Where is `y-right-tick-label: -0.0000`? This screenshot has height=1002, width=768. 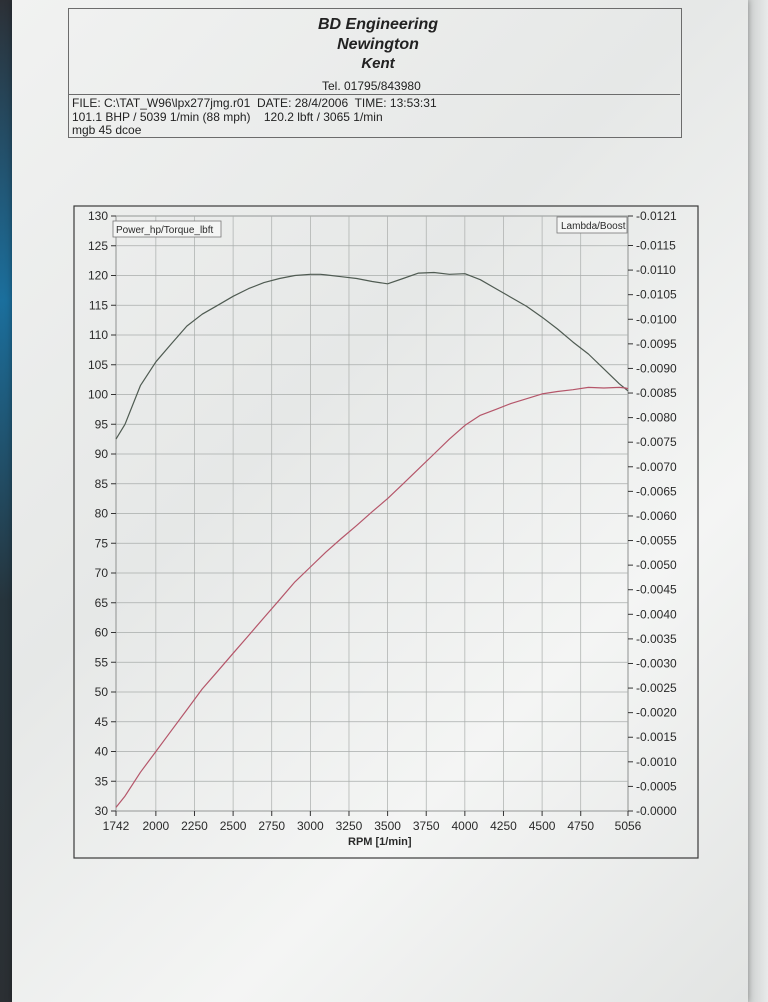
y-right-tick-label: -0.0000 is located at coordinates (656, 811).